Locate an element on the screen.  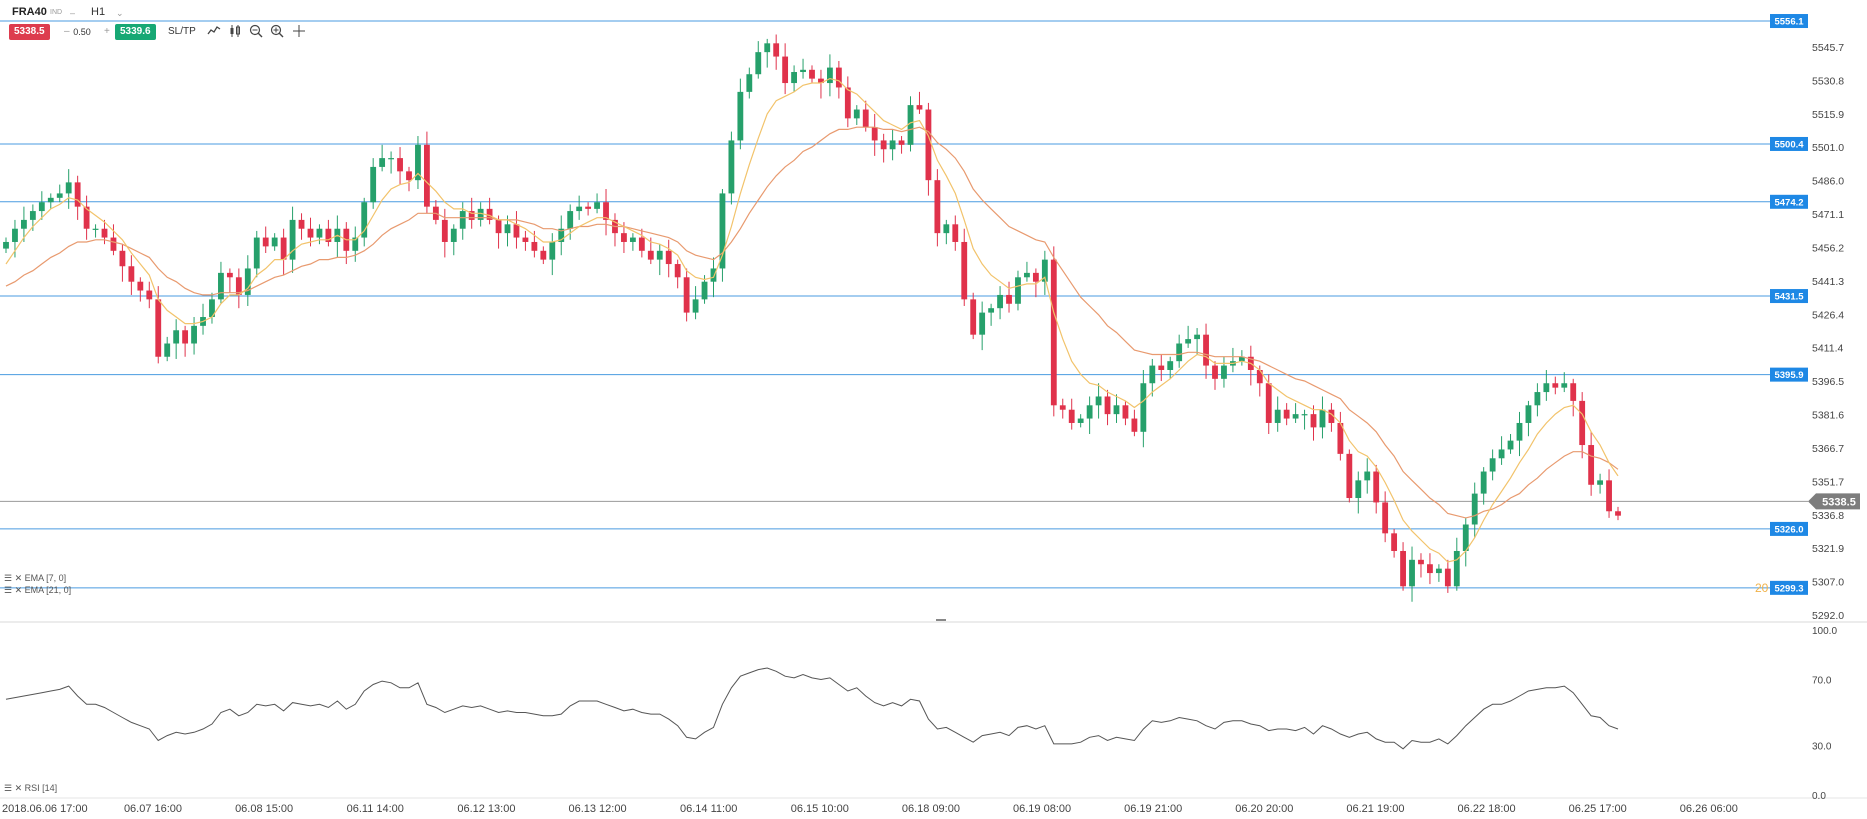
price-axis-tick: 5351.7 is located at coordinates (1828, 482).